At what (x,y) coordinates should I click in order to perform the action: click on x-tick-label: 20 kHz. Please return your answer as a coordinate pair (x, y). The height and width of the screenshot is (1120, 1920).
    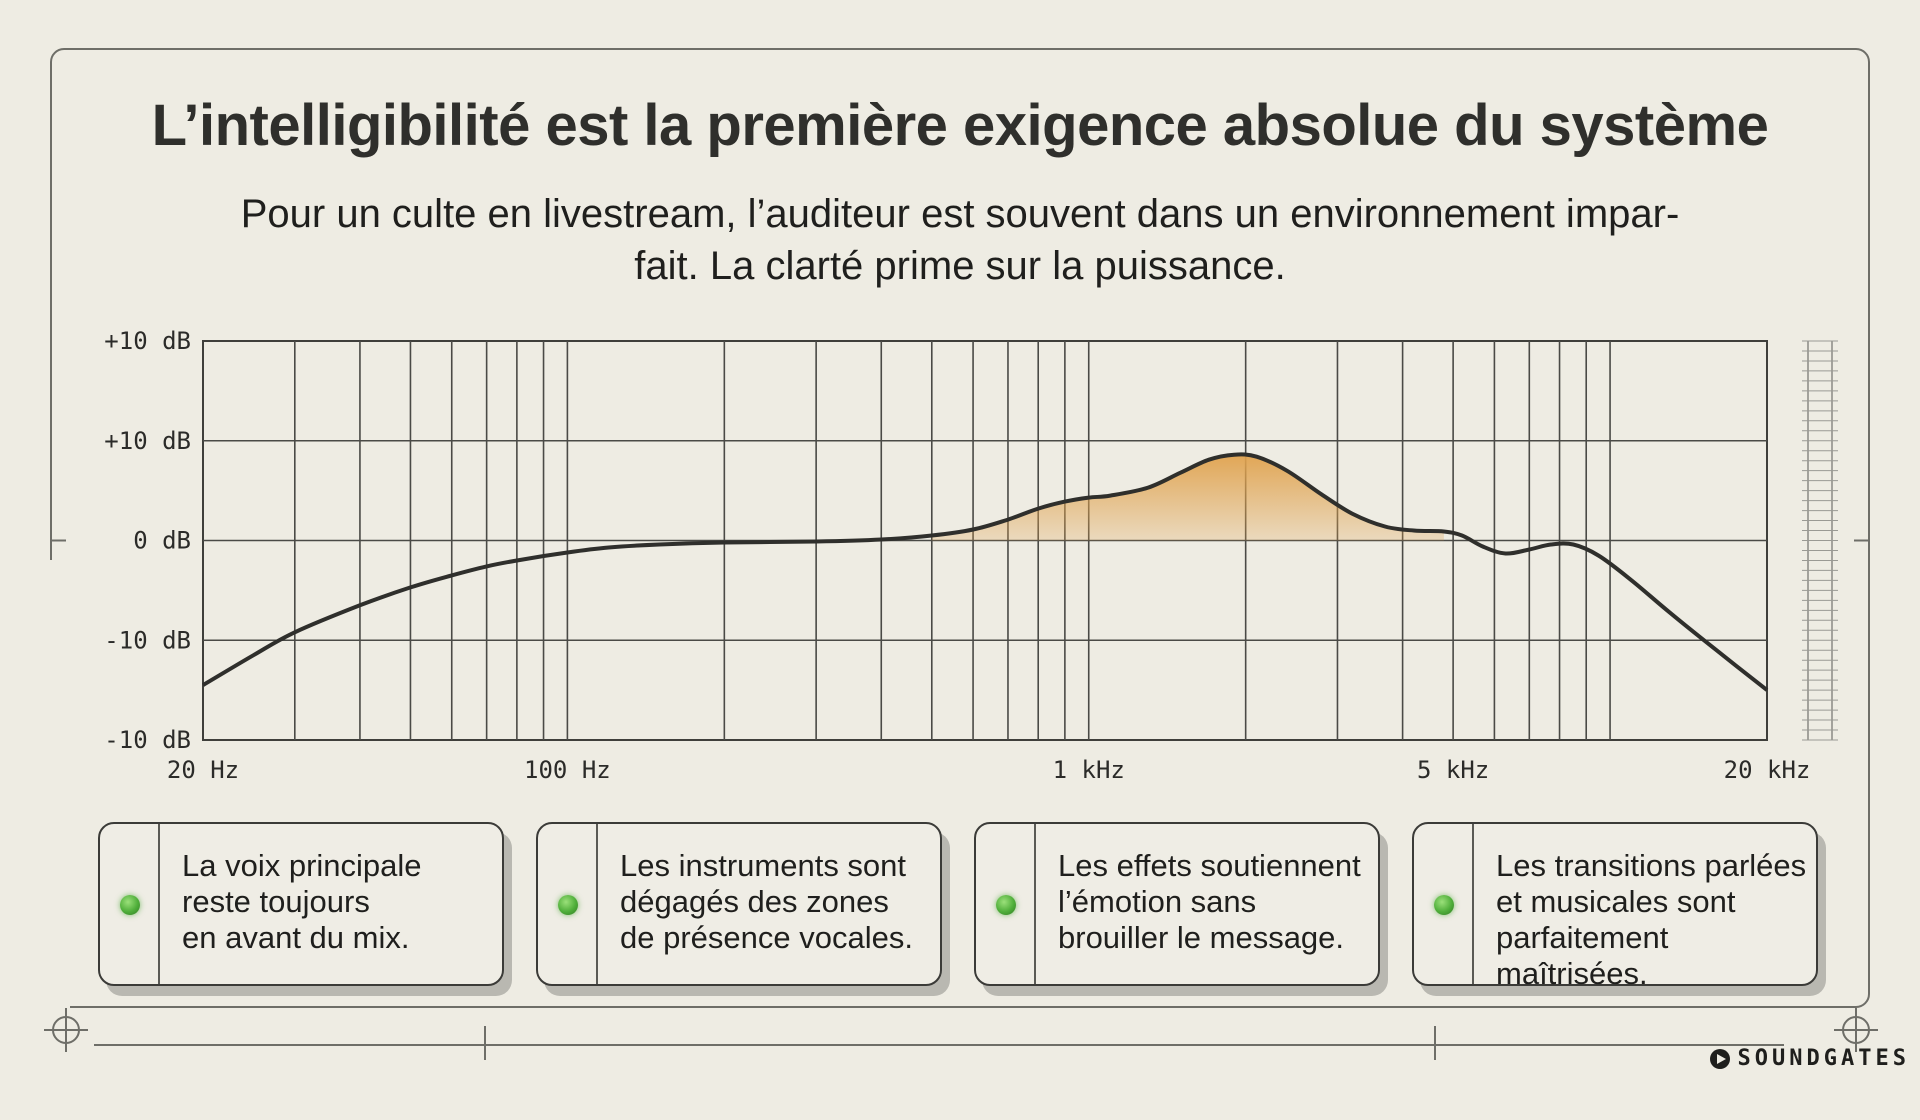
    Looking at the image, I should click on (1767, 770).